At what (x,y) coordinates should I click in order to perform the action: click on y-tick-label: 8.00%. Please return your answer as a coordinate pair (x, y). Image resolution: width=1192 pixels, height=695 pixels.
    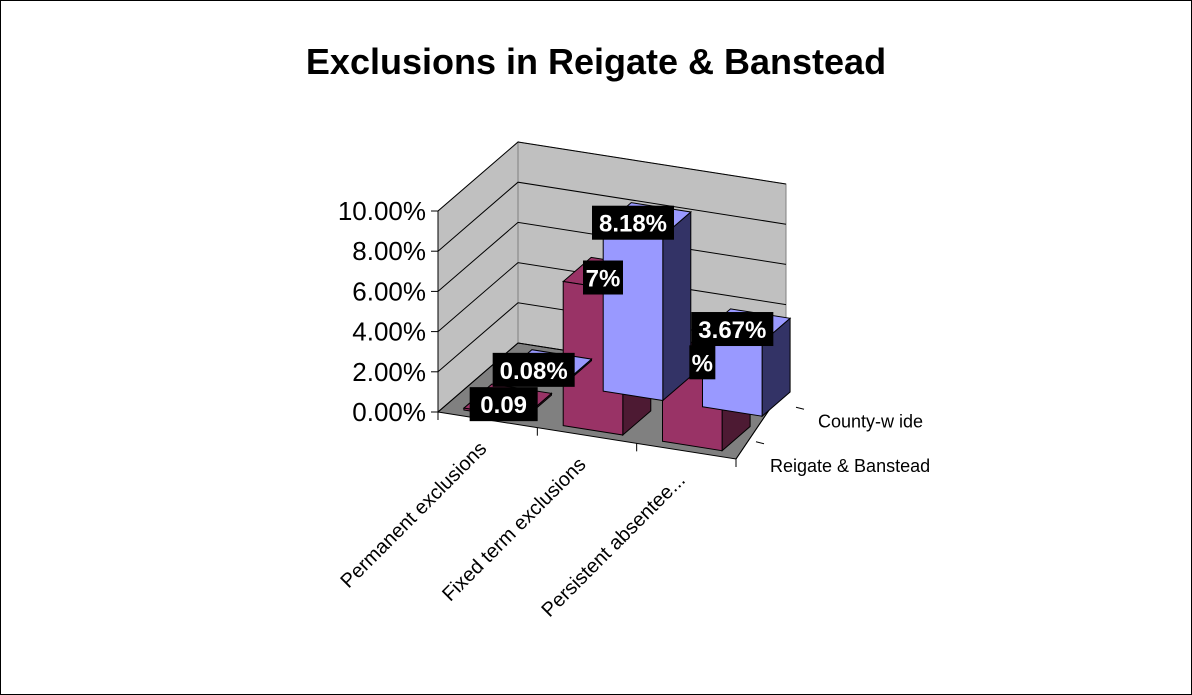
    Looking at the image, I should click on (389, 251).